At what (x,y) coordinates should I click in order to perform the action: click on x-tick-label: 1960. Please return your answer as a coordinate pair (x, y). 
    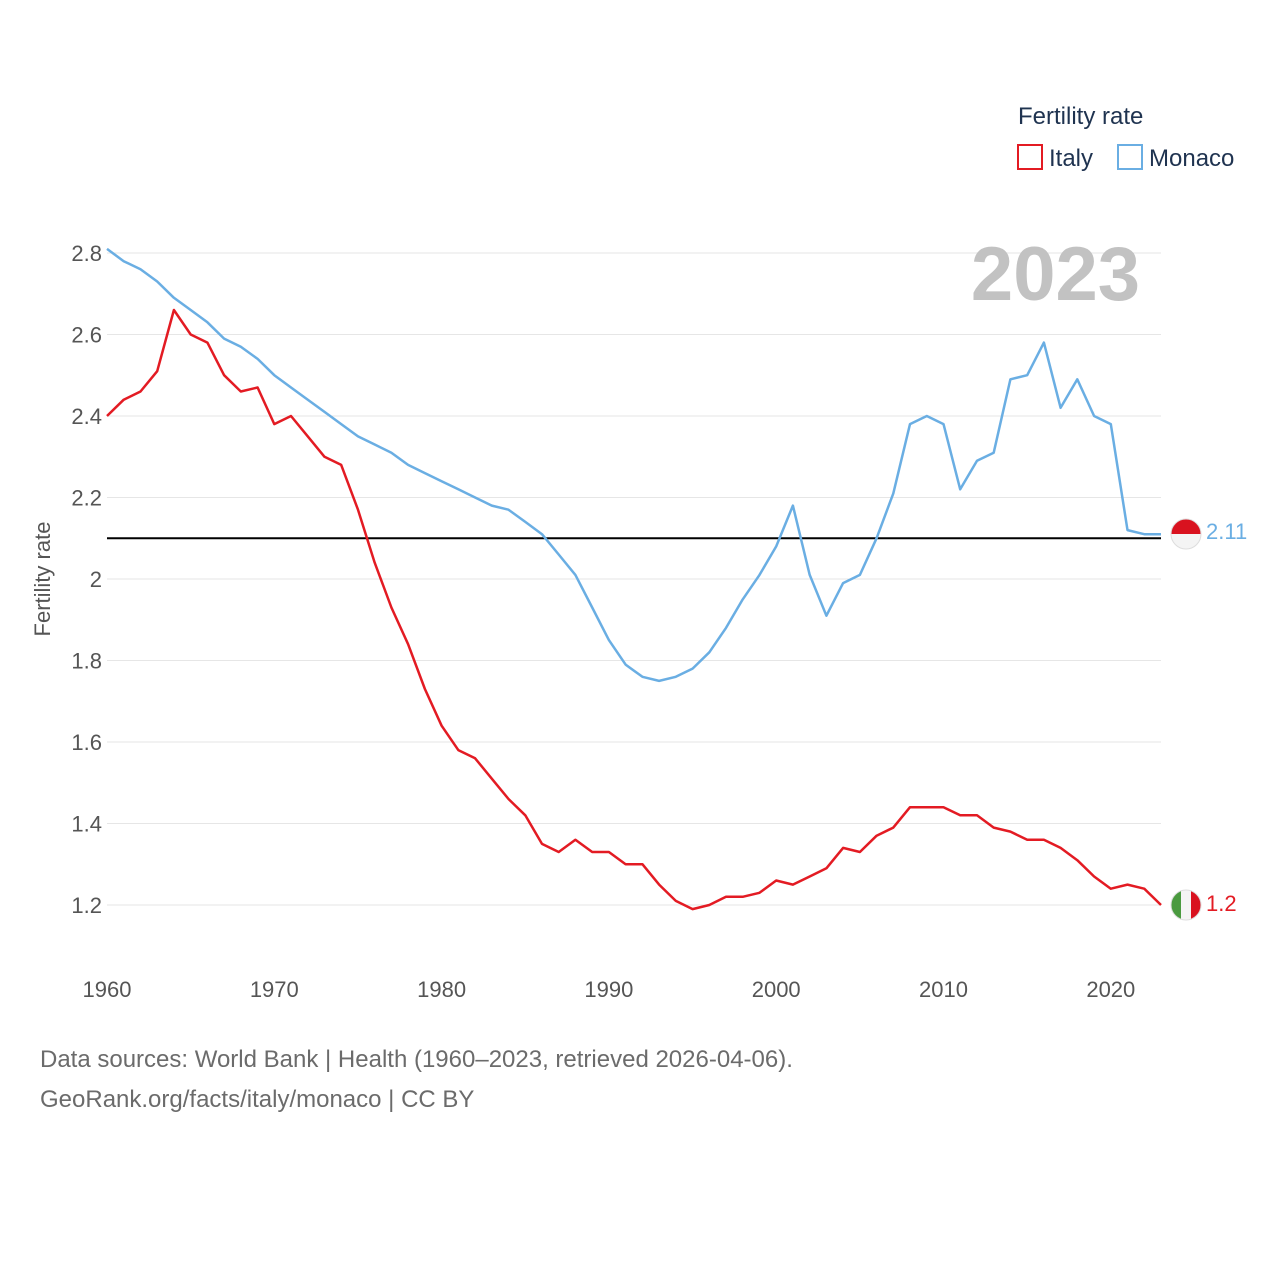
    Looking at the image, I should click on (107, 989).